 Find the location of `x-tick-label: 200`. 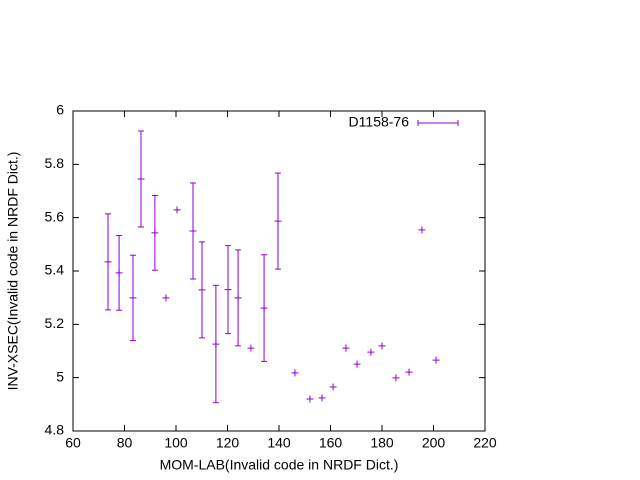

x-tick-label: 200 is located at coordinates (434, 443).